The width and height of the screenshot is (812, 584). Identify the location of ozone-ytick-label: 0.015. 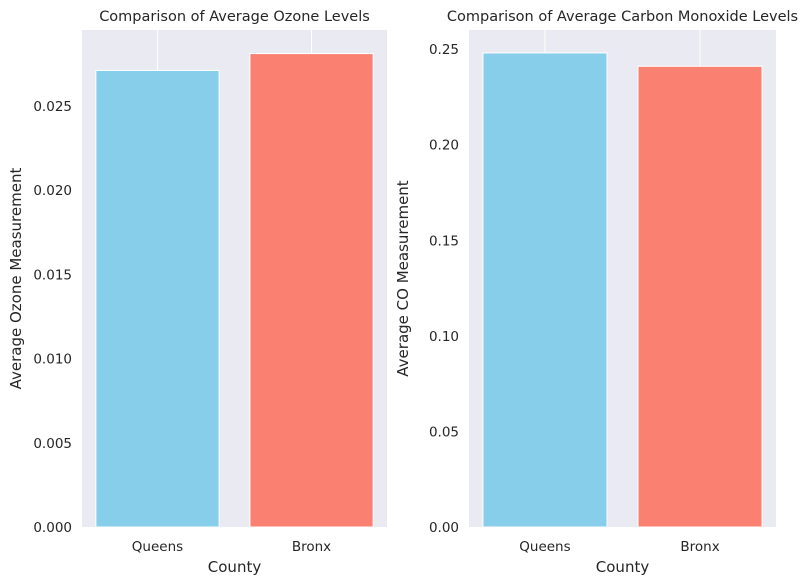
(52, 275).